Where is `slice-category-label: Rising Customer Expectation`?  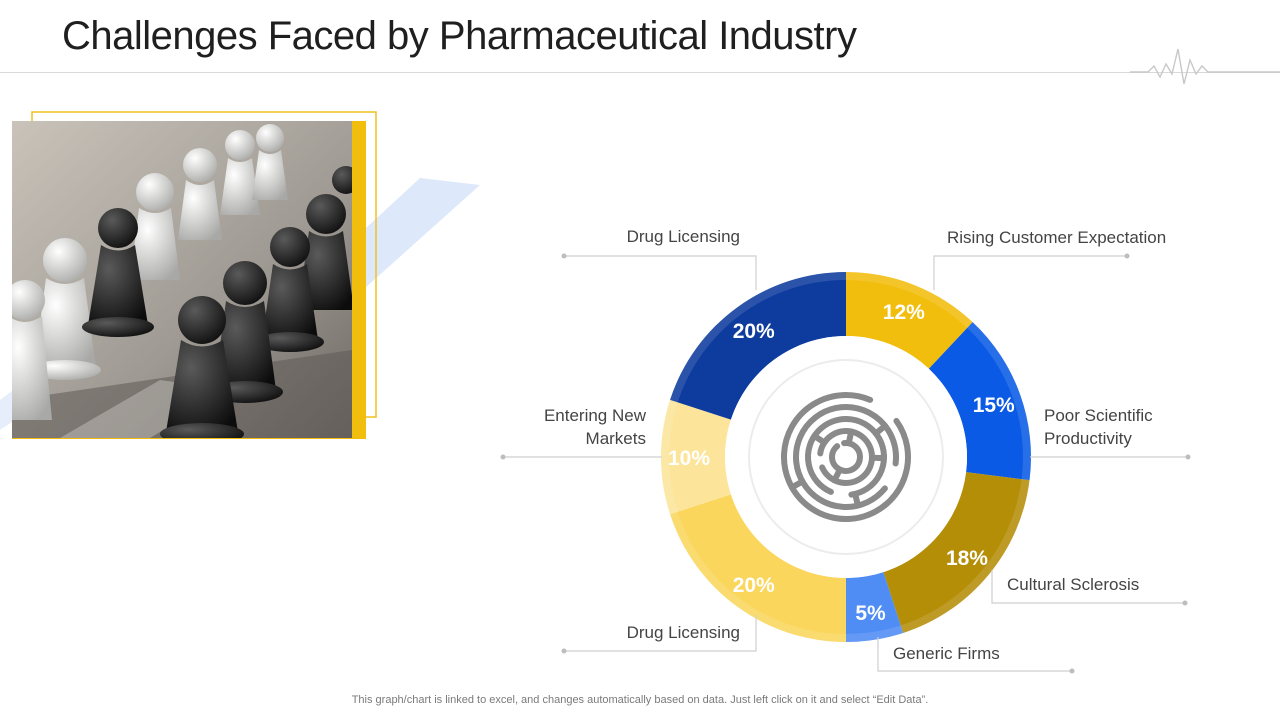 slice-category-label: Rising Customer Expectation is located at coordinates (1056, 237).